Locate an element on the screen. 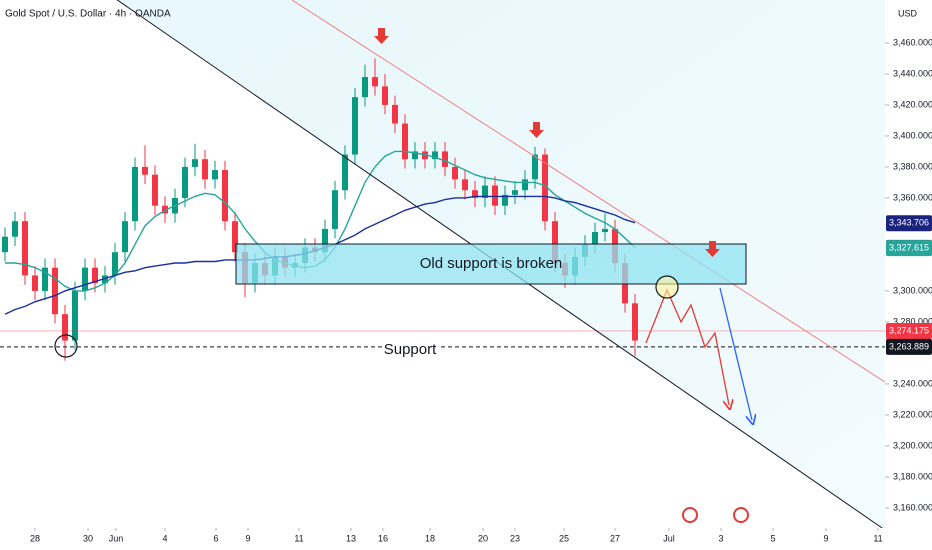  x-tick-label: Jun is located at coordinates (116, 538).